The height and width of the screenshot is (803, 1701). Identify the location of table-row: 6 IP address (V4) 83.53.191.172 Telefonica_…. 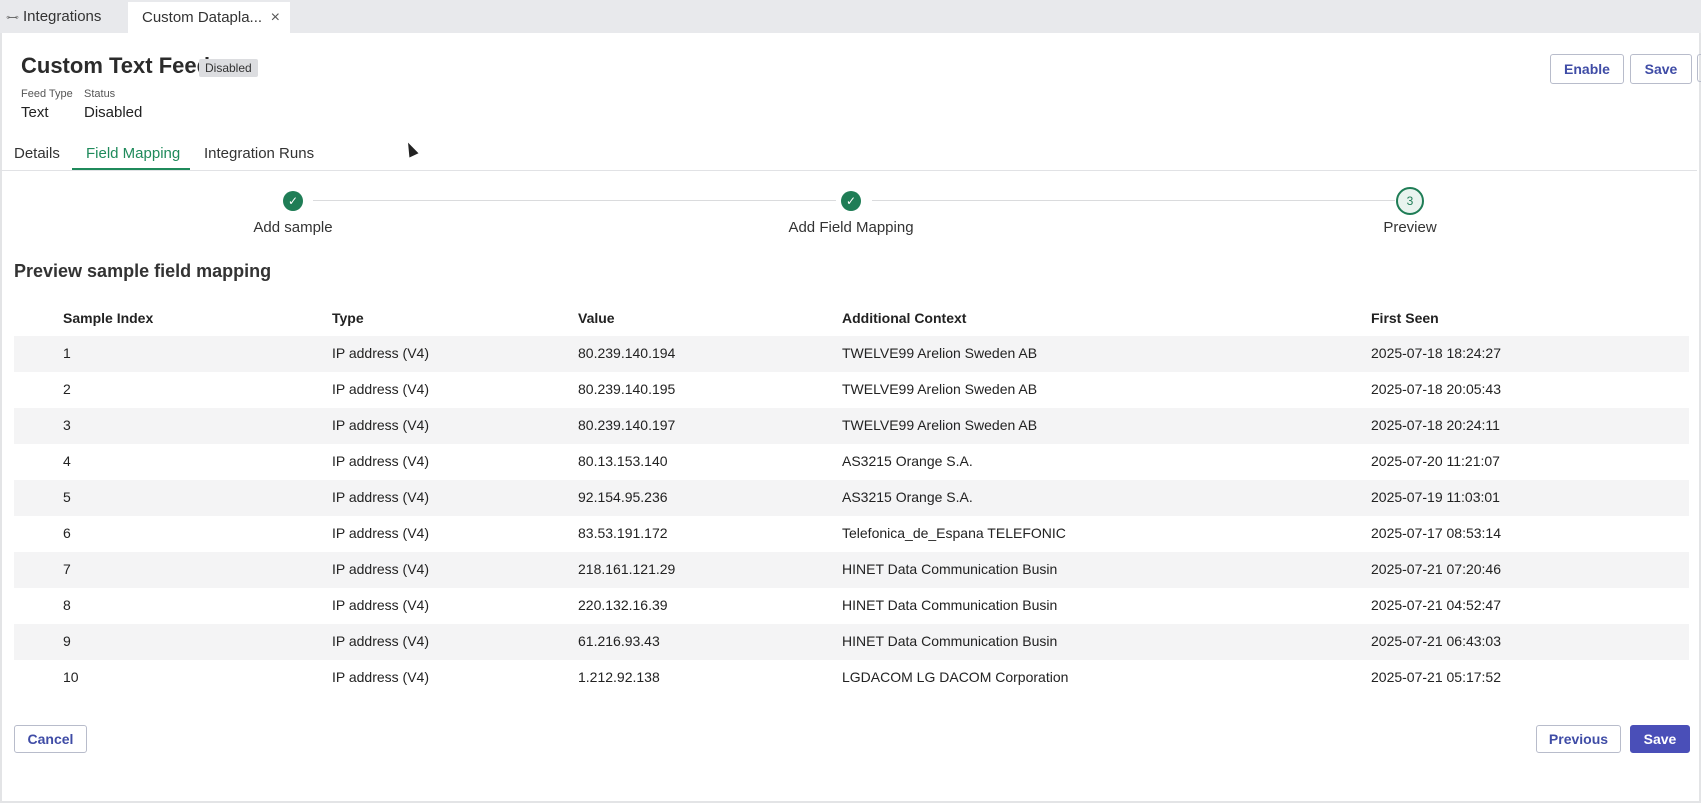
(851, 534).